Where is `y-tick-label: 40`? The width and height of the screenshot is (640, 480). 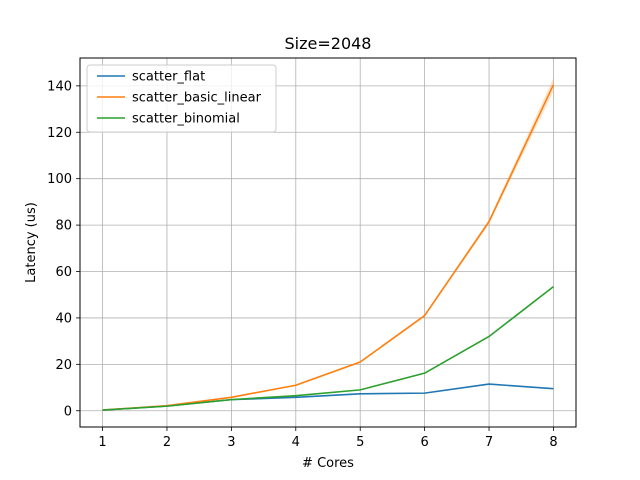
y-tick-label: 40 is located at coordinates (63, 318).